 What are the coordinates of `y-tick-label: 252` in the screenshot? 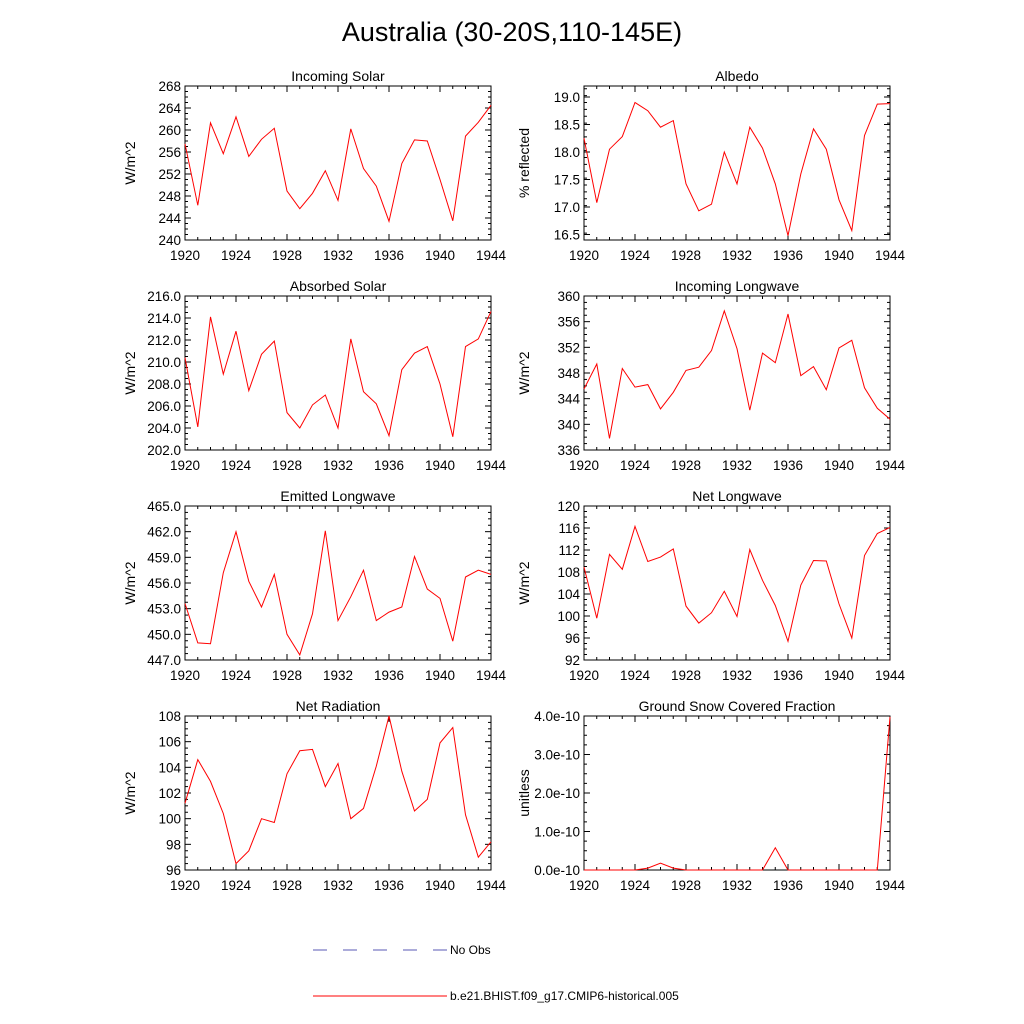 It's located at (169, 174).